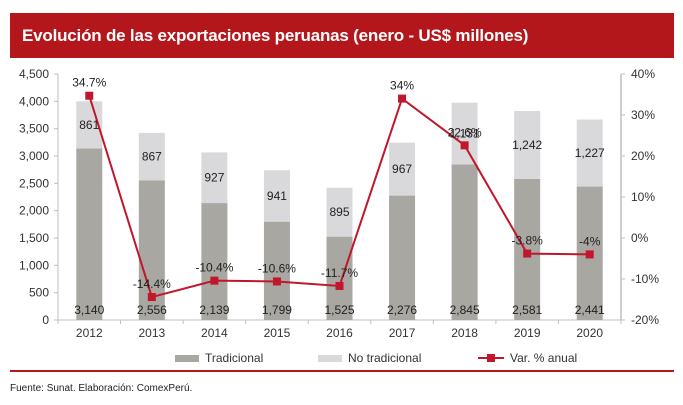  Describe the element at coordinates (527, 310) in the screenshot. I see `data-label-tradicional: 2,581` at that location.